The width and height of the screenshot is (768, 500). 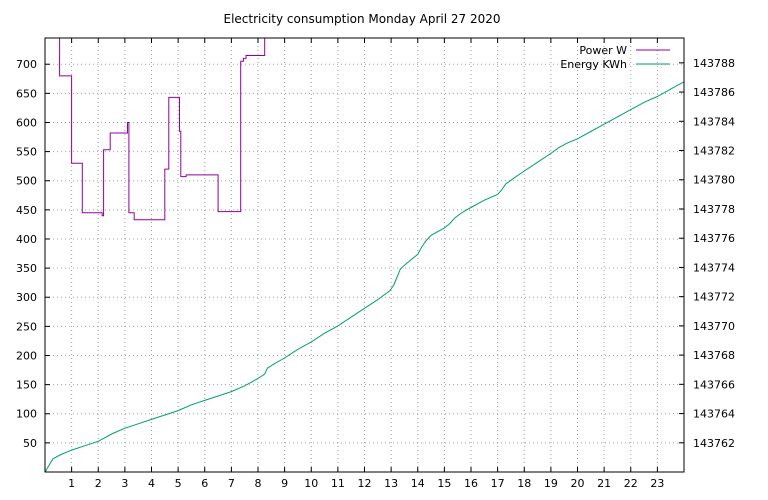 What do you see at coordinates (26, 326) in the screenshot?
I see `y-left-tick-label: 250` at bounding box center [26, 326].